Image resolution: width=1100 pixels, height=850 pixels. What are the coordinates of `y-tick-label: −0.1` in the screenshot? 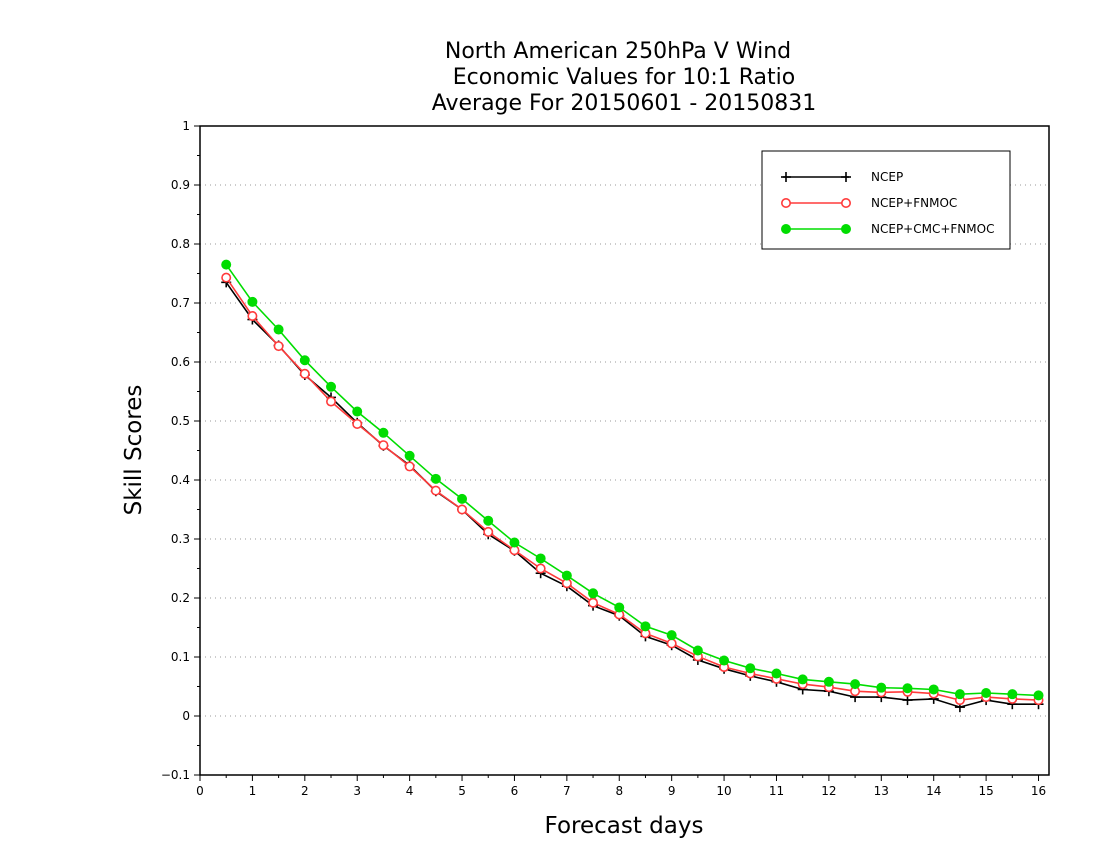 It's located at (175, 775).